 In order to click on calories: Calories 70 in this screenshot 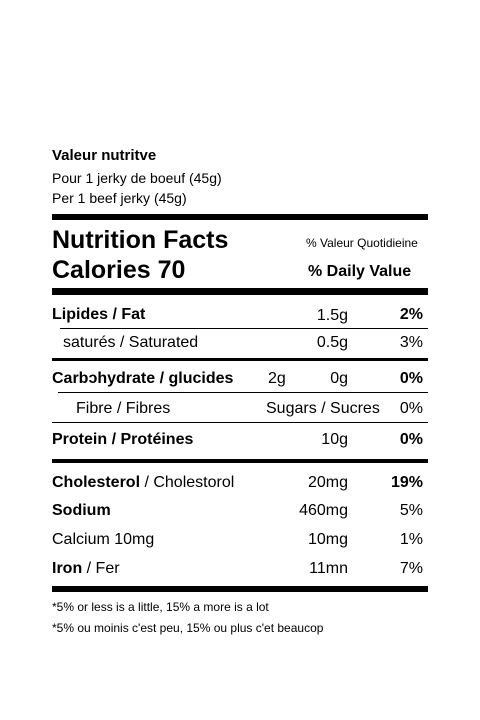, I will do `click(119, 270)`.